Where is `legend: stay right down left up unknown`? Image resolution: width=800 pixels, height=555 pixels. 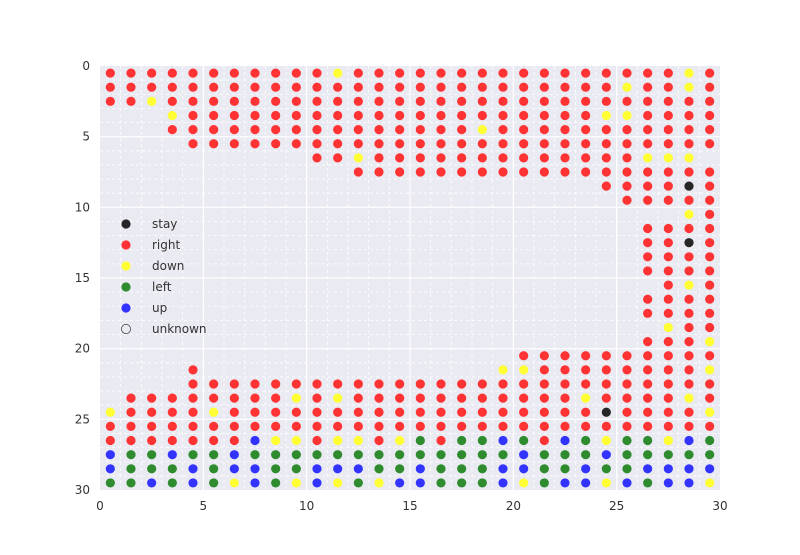
legend: stay right down left up unknown is located at coordinates (164, 276).